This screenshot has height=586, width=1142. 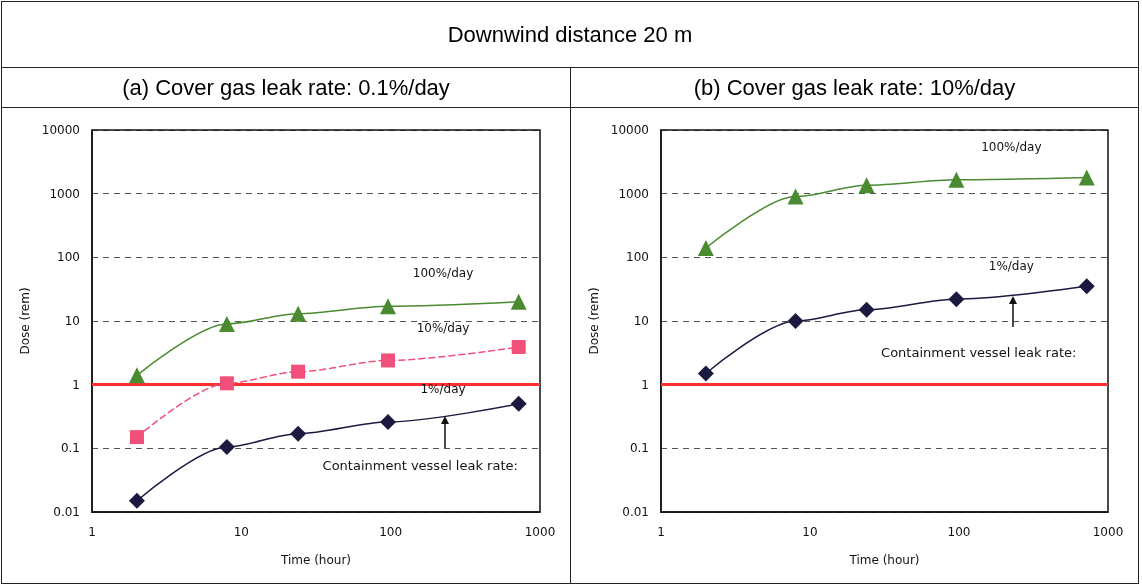 I want to click on chart-subtitle: (a) Cover gas leak rate: 0.1%/day, so click(x=286, y=88).